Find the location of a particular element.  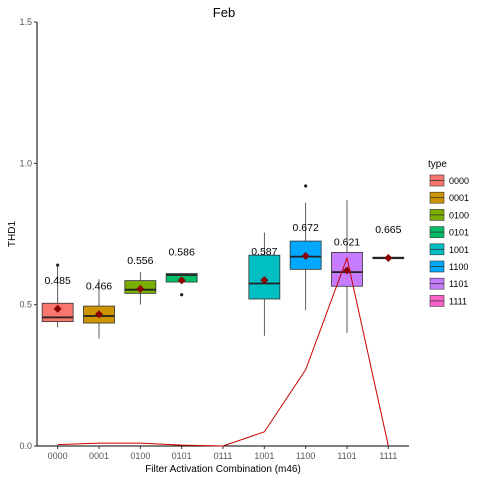

x-tick-label: 0000 is located at coordinates (58, 456).